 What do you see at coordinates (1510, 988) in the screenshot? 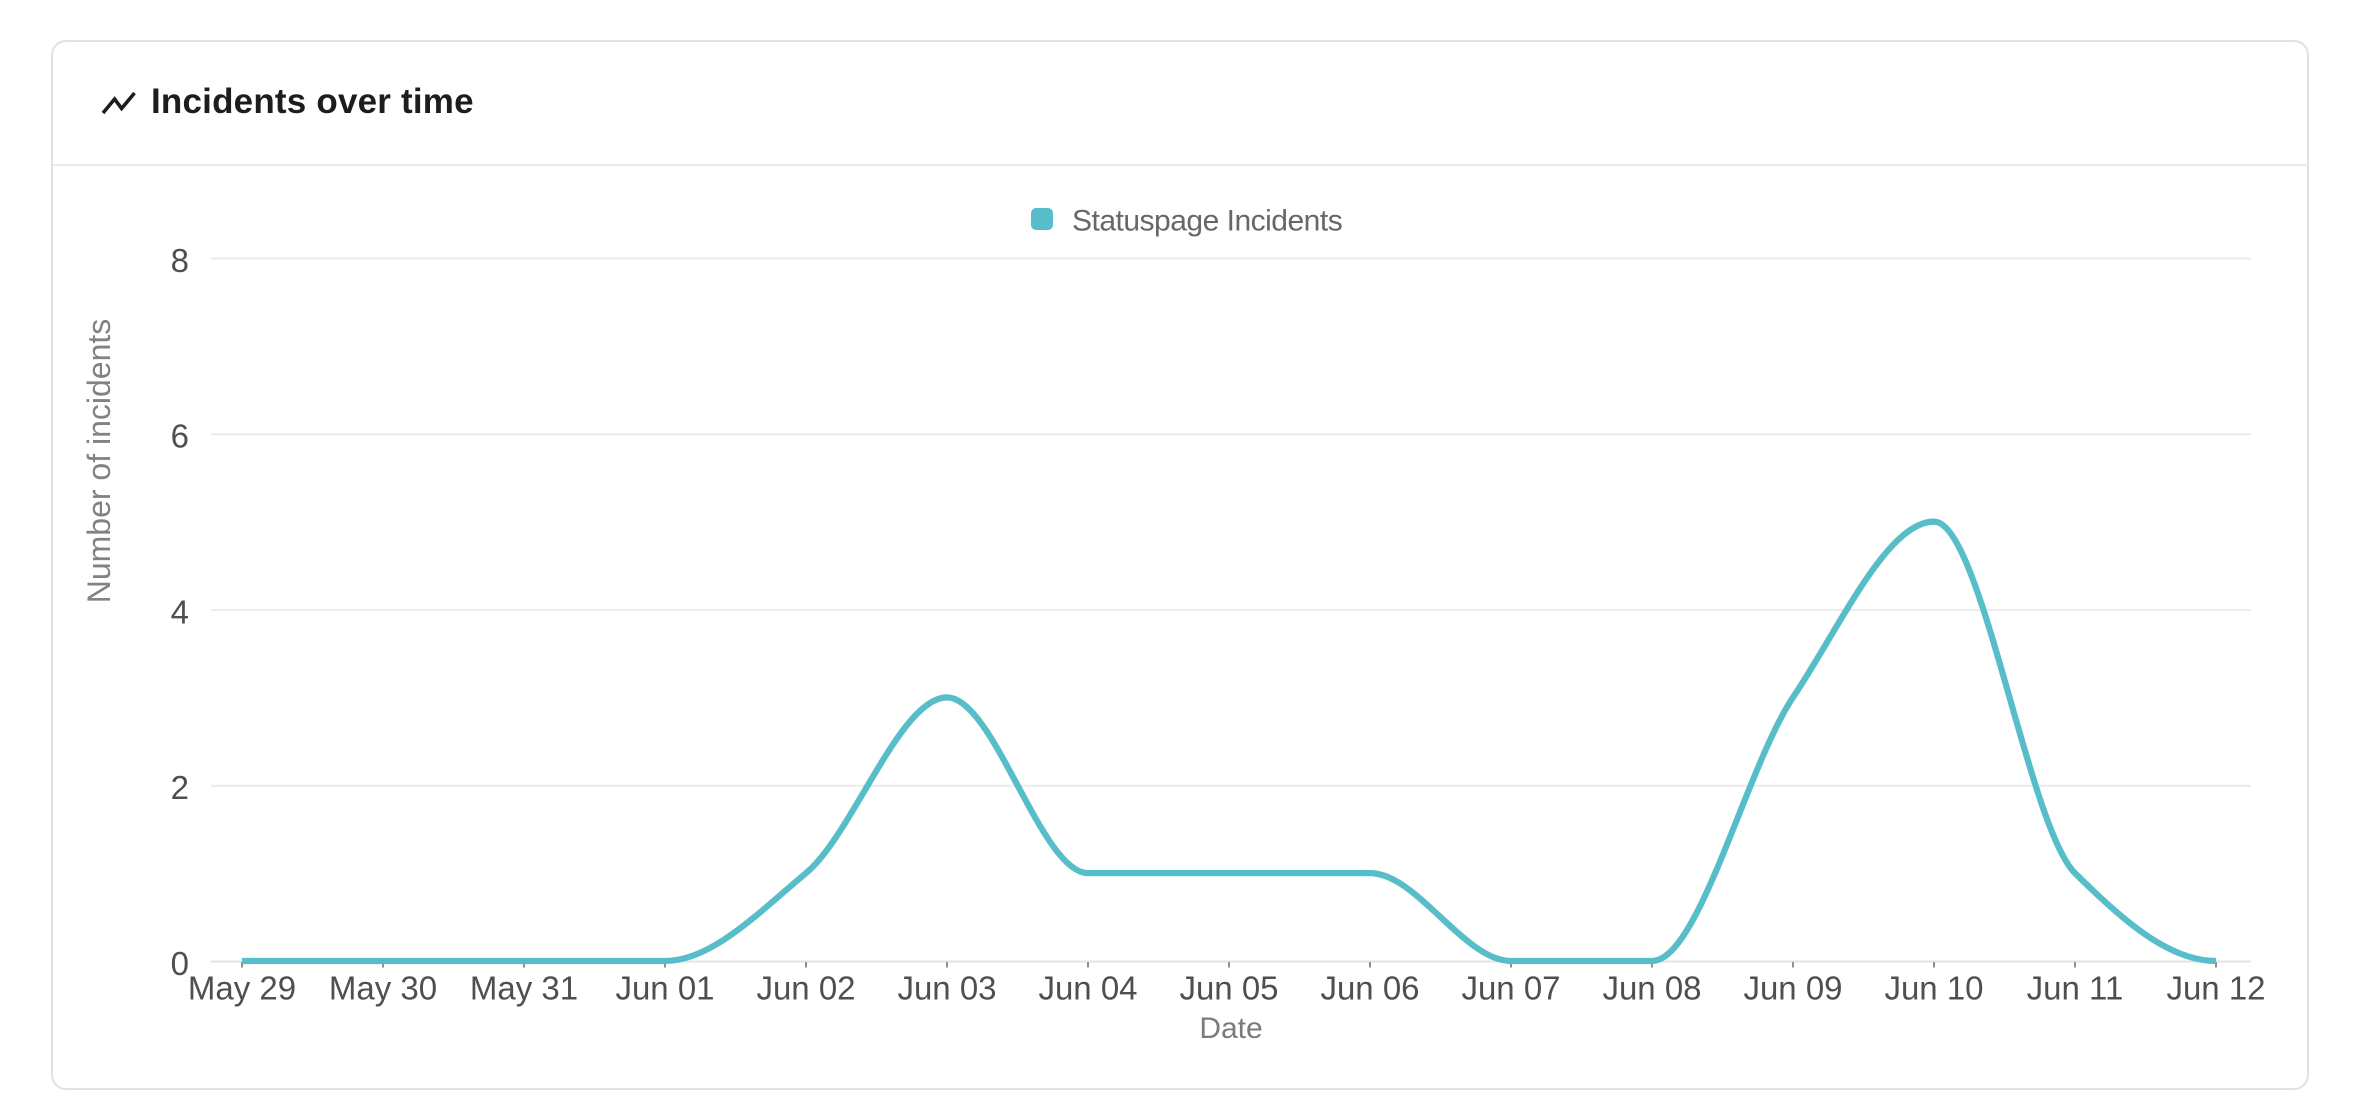
I see `svg-text: Jun 07` at bounding box center [1510, 988].